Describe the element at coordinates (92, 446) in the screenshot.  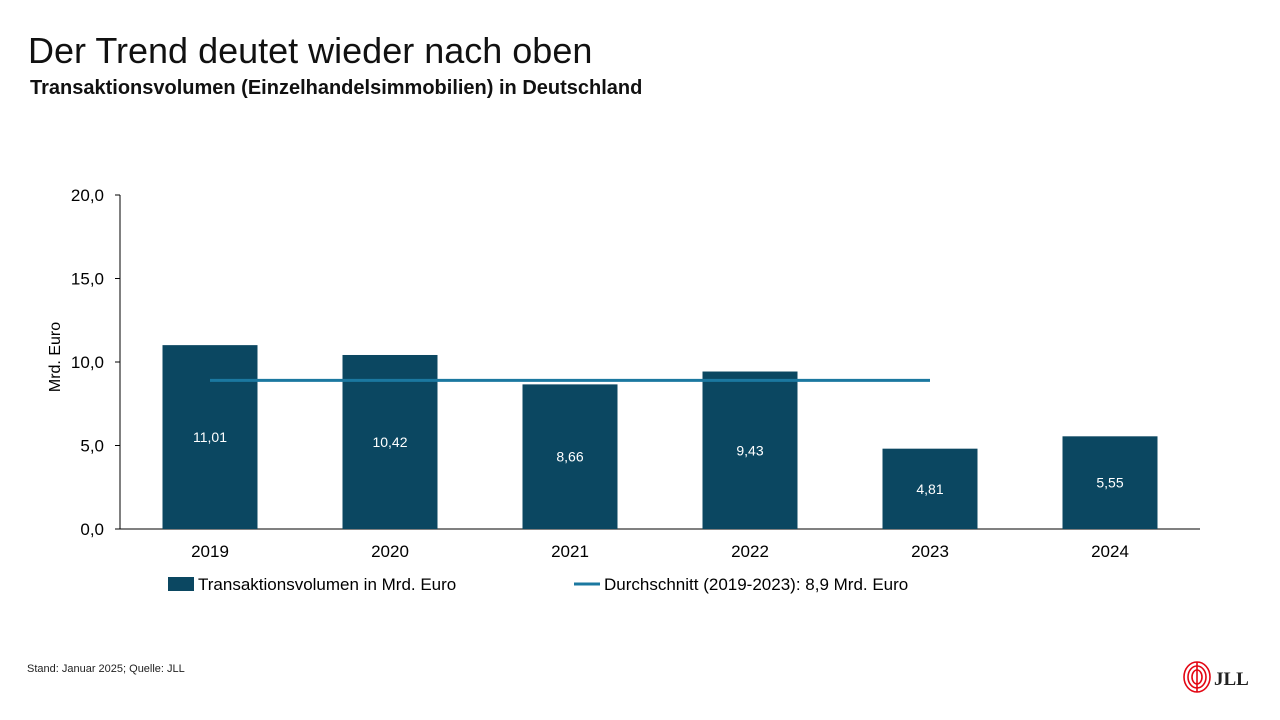
I see `y-tick-label: 5,0` at that location.